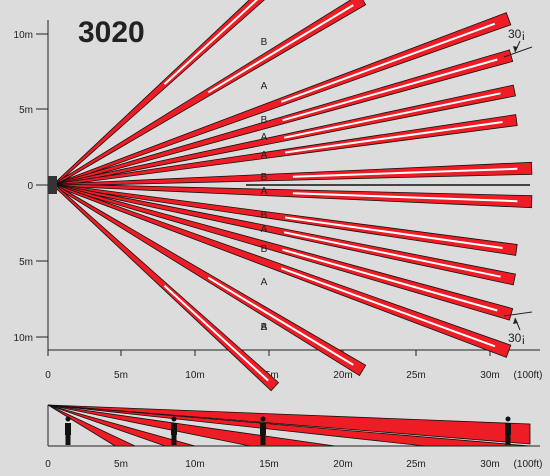 Image resolution: width=550 pixels, height=476 pixels. Describe the element at coordinates (528, 464) in the screenshot. I see `side-x-tick-label: (100ft)` at that location.